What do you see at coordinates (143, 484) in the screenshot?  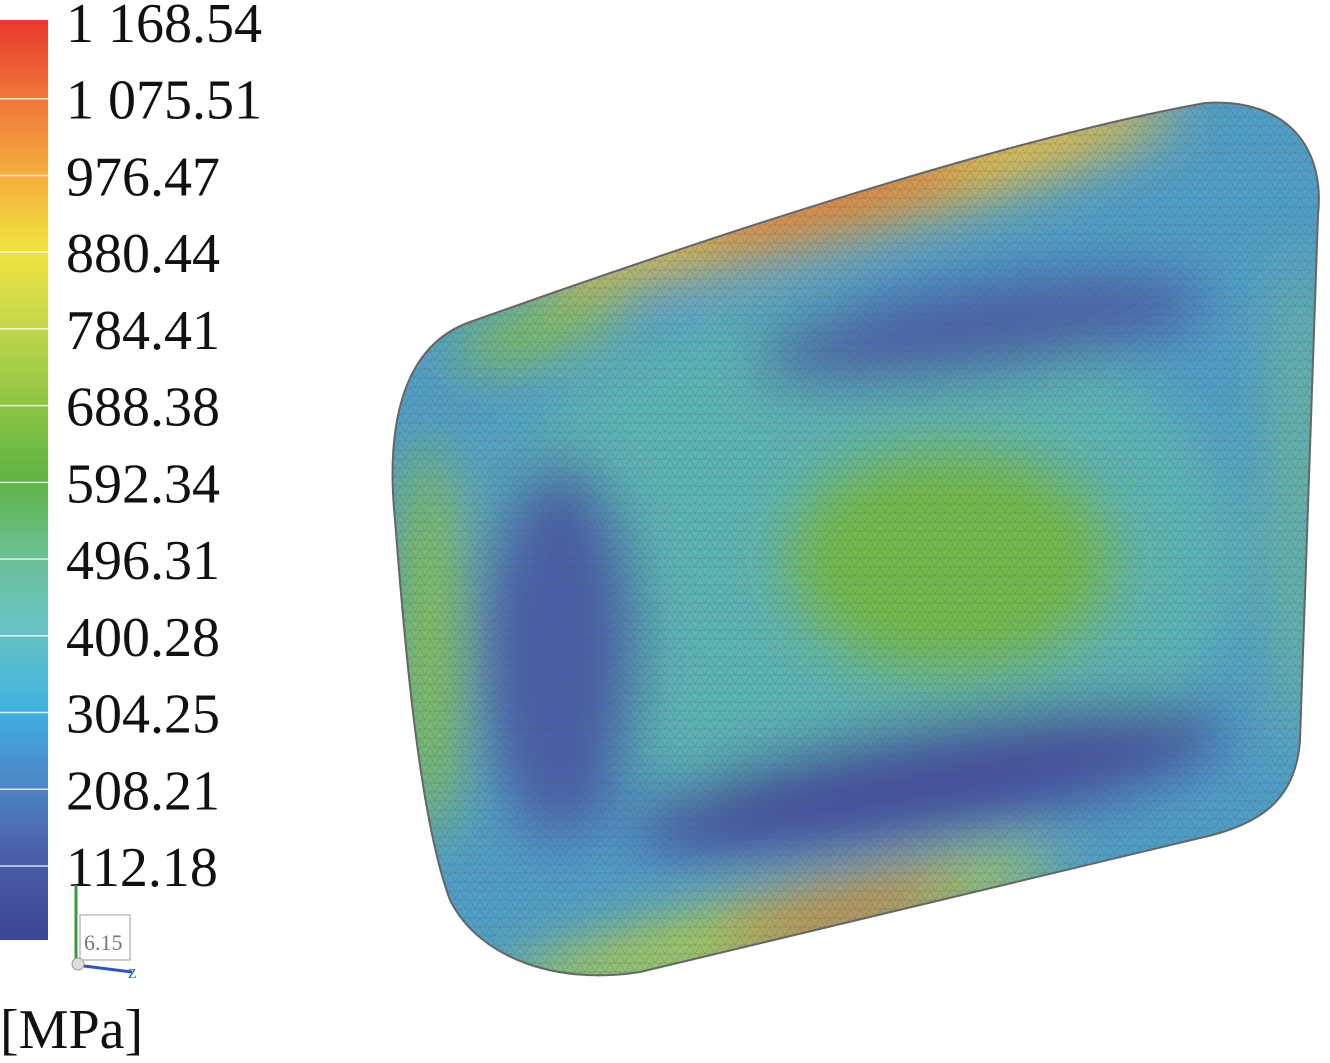 I see `legend-label: 592.34` at bounding box center [143, 484].